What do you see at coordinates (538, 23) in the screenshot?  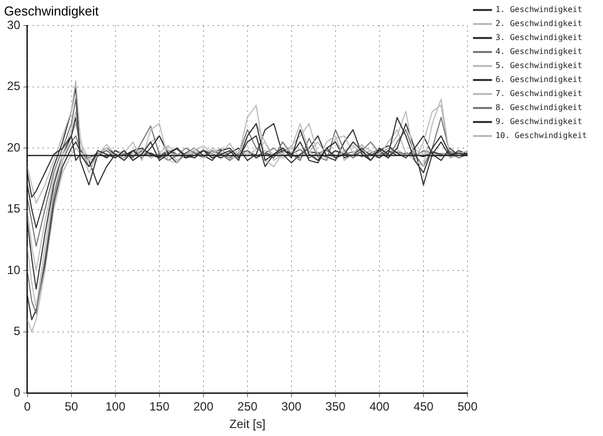 I see `legend-label: 2. Geschwindigkeit` at bounding box center [538, 23].